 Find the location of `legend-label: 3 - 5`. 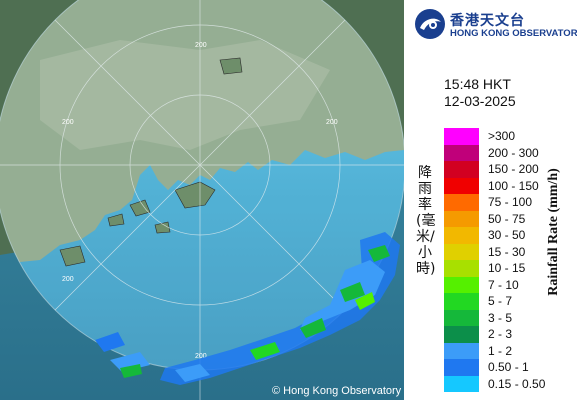

legend-label: 3 - 5 is located at coordinates (500, 317).